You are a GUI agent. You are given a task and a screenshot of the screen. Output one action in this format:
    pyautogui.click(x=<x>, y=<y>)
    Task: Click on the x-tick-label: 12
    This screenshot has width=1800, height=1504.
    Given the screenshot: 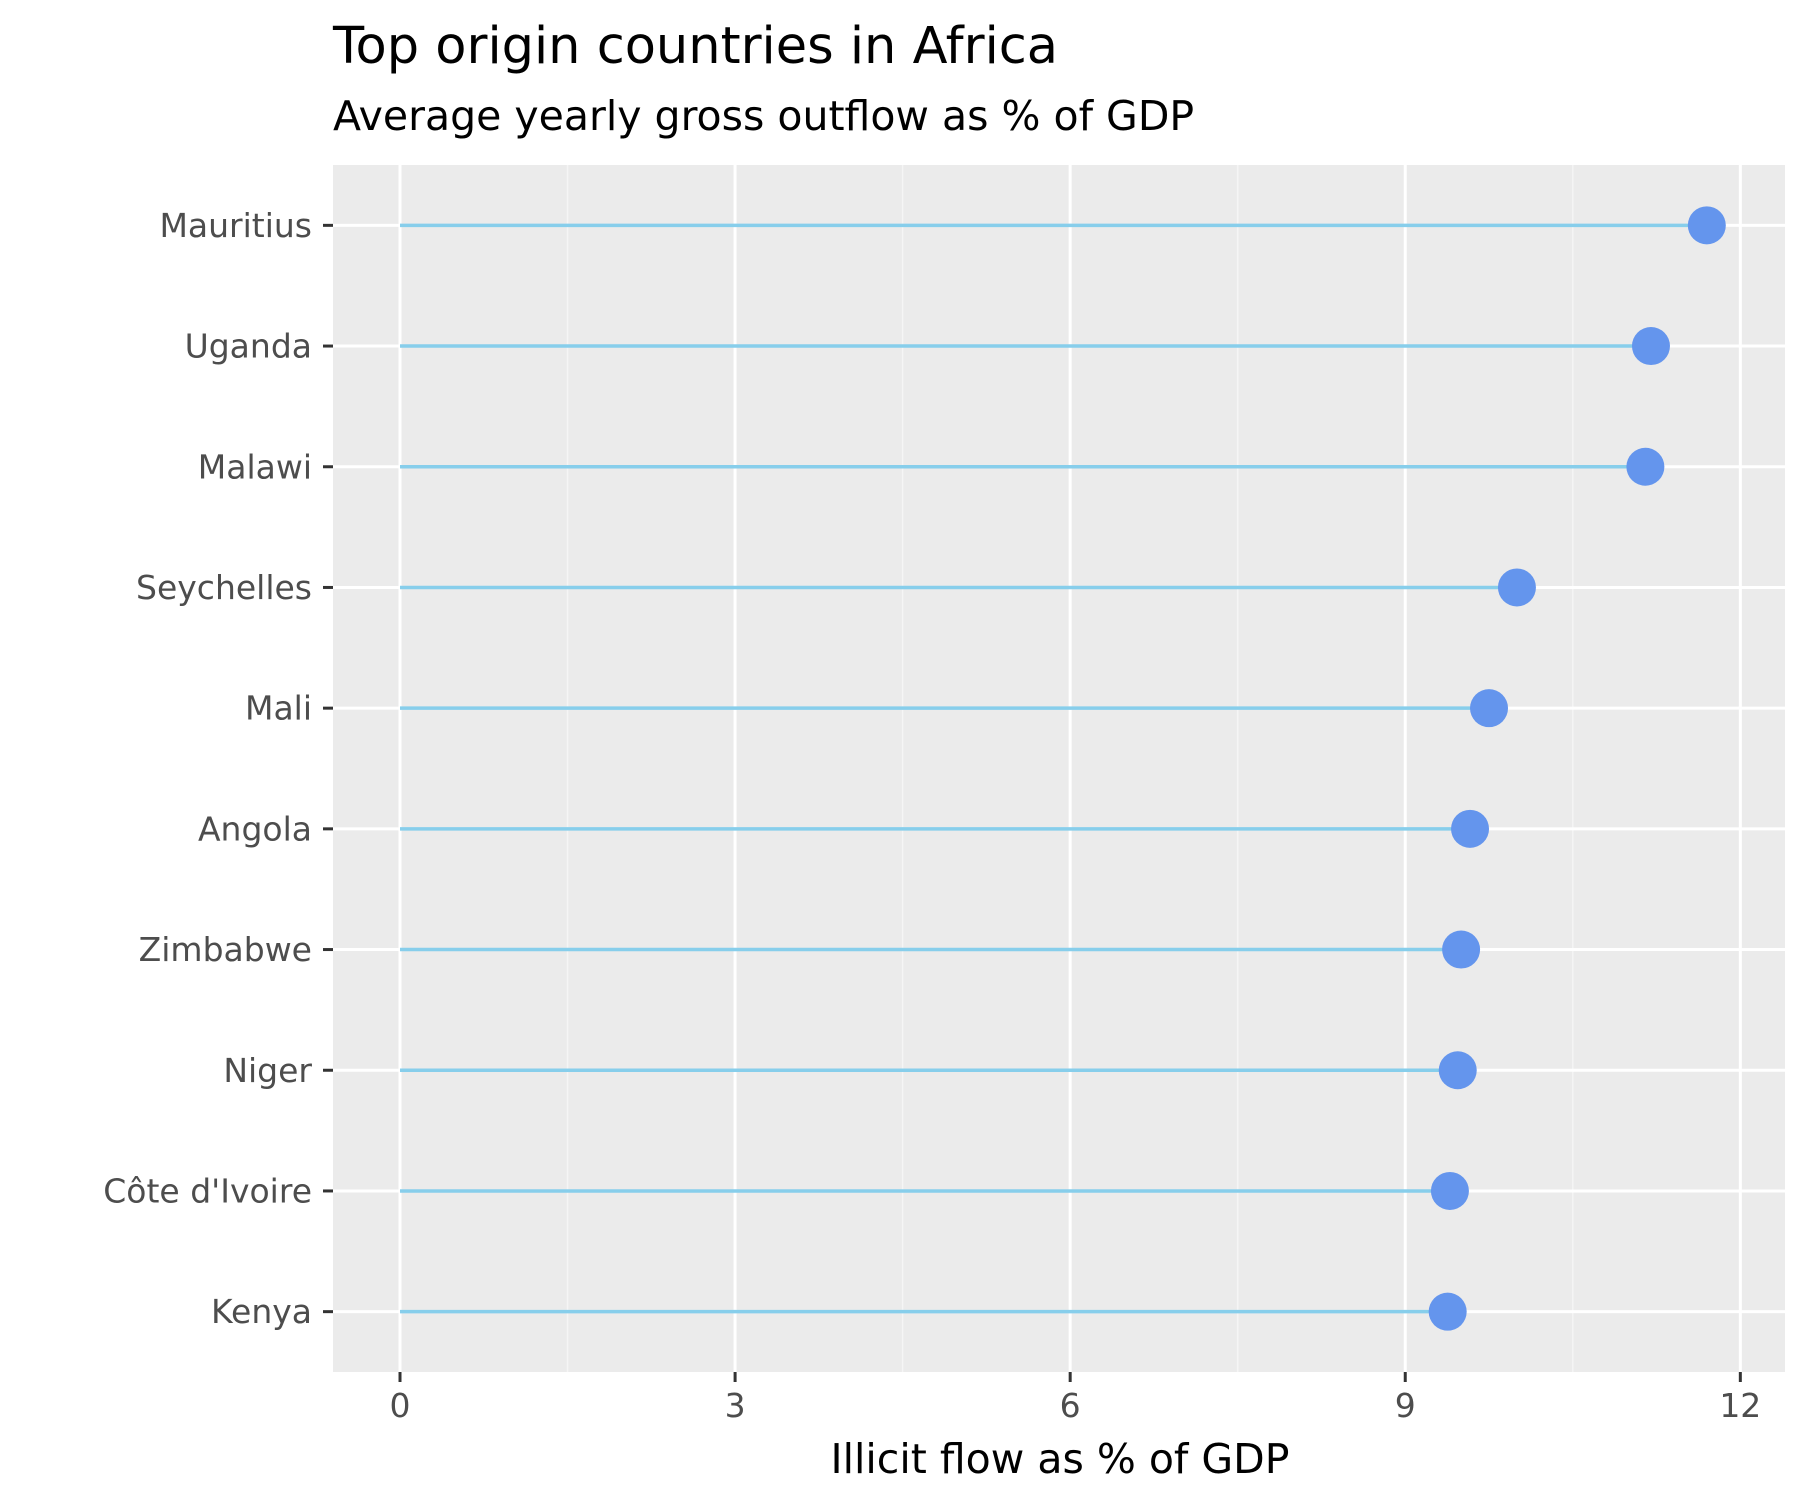 What is the action you would take?
    pyautogui.click(x=1740, y=1405)
    